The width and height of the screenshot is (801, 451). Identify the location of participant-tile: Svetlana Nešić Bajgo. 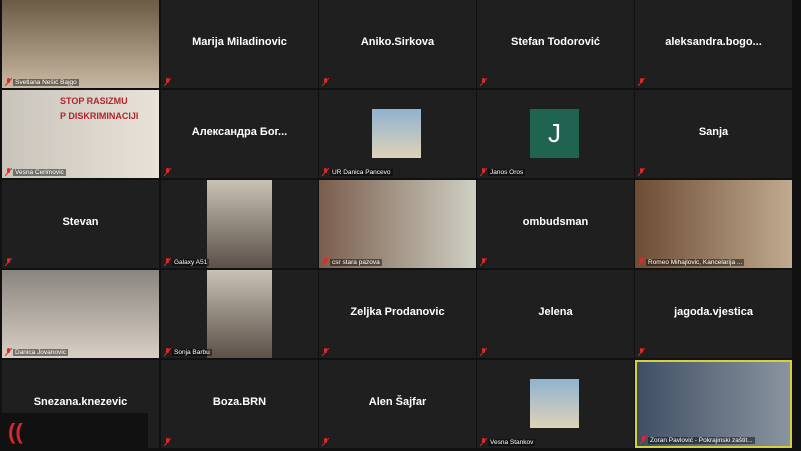
(80, 44).